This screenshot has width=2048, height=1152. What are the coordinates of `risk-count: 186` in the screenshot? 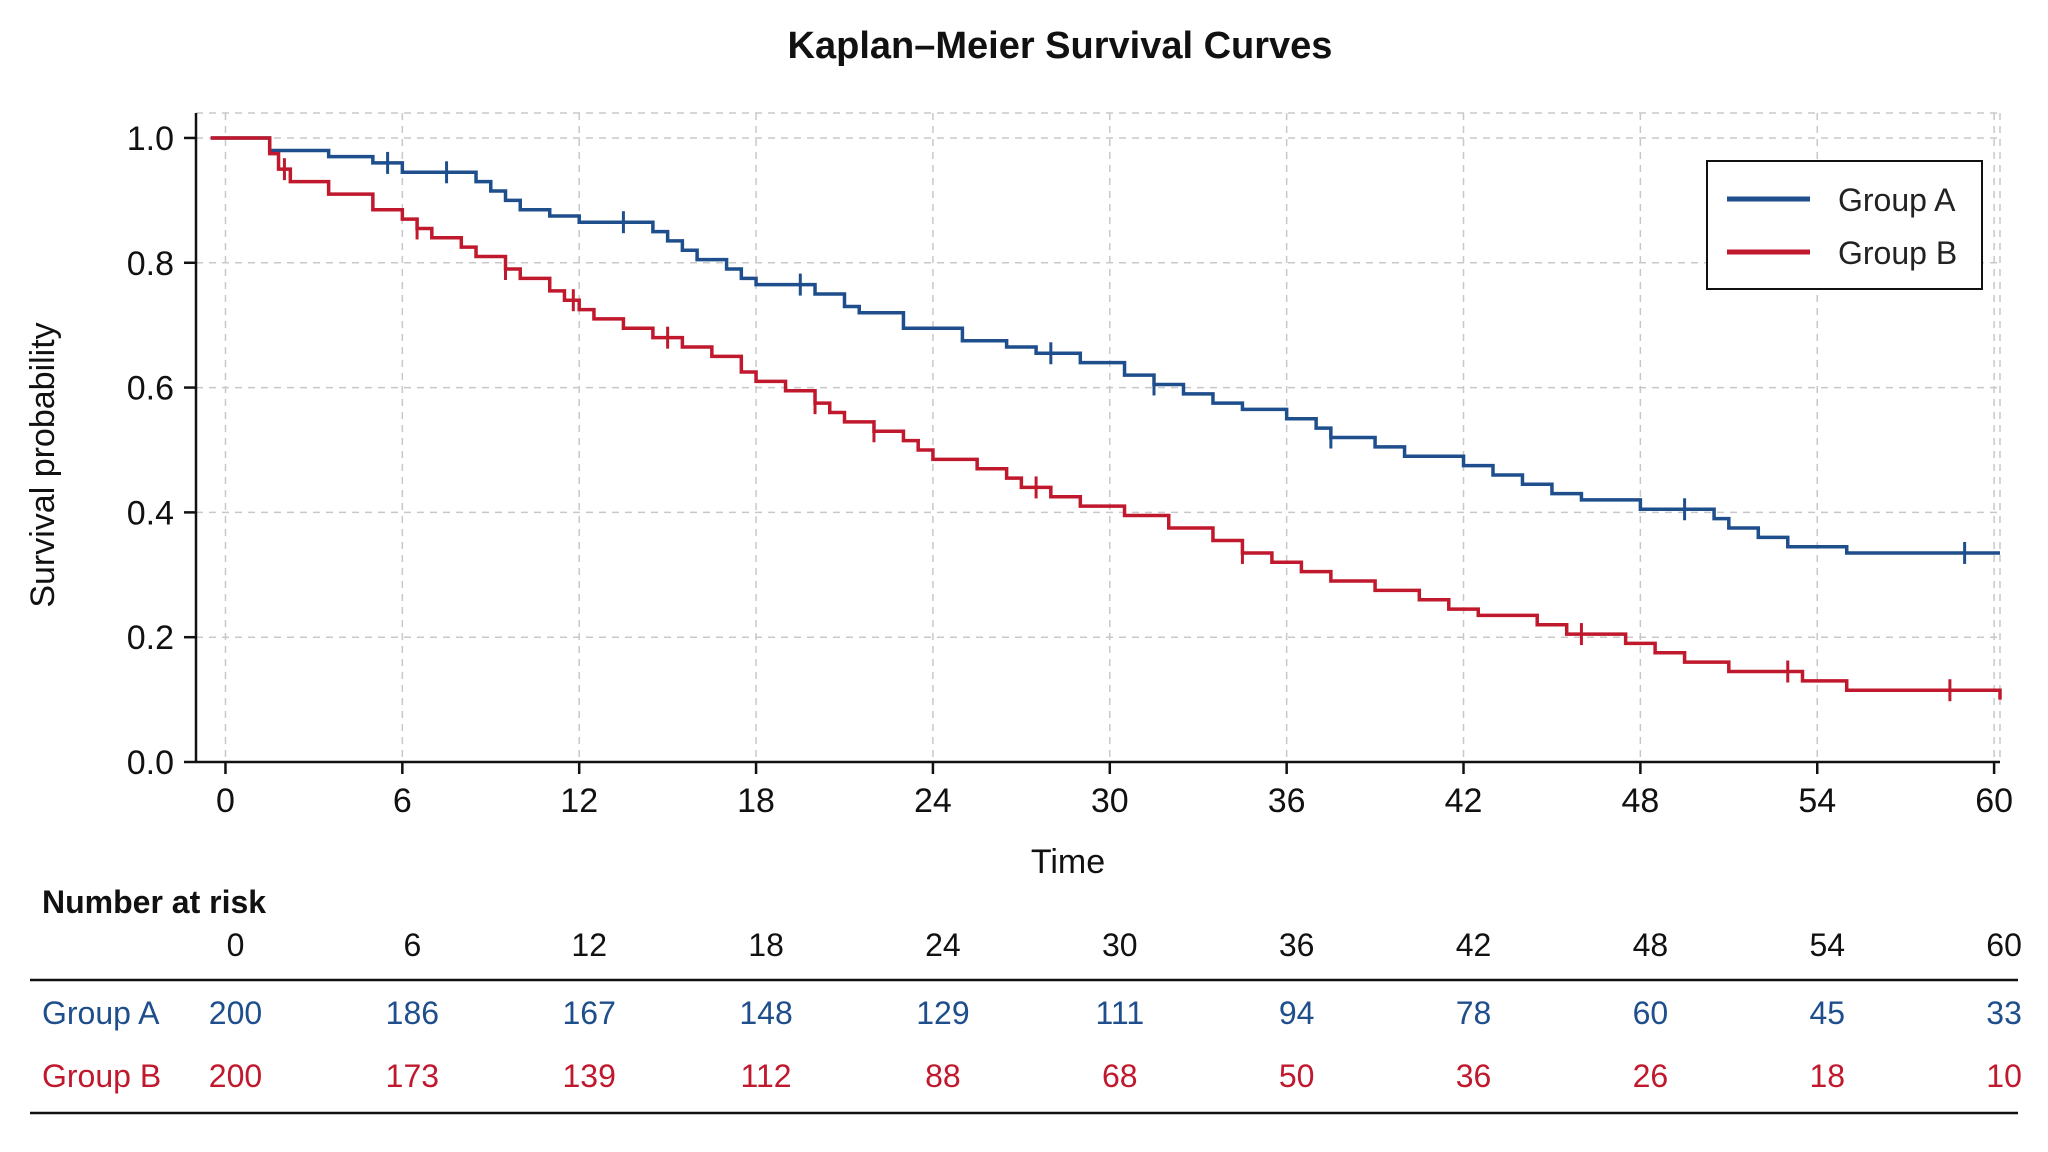 It's located at (412, 1013).